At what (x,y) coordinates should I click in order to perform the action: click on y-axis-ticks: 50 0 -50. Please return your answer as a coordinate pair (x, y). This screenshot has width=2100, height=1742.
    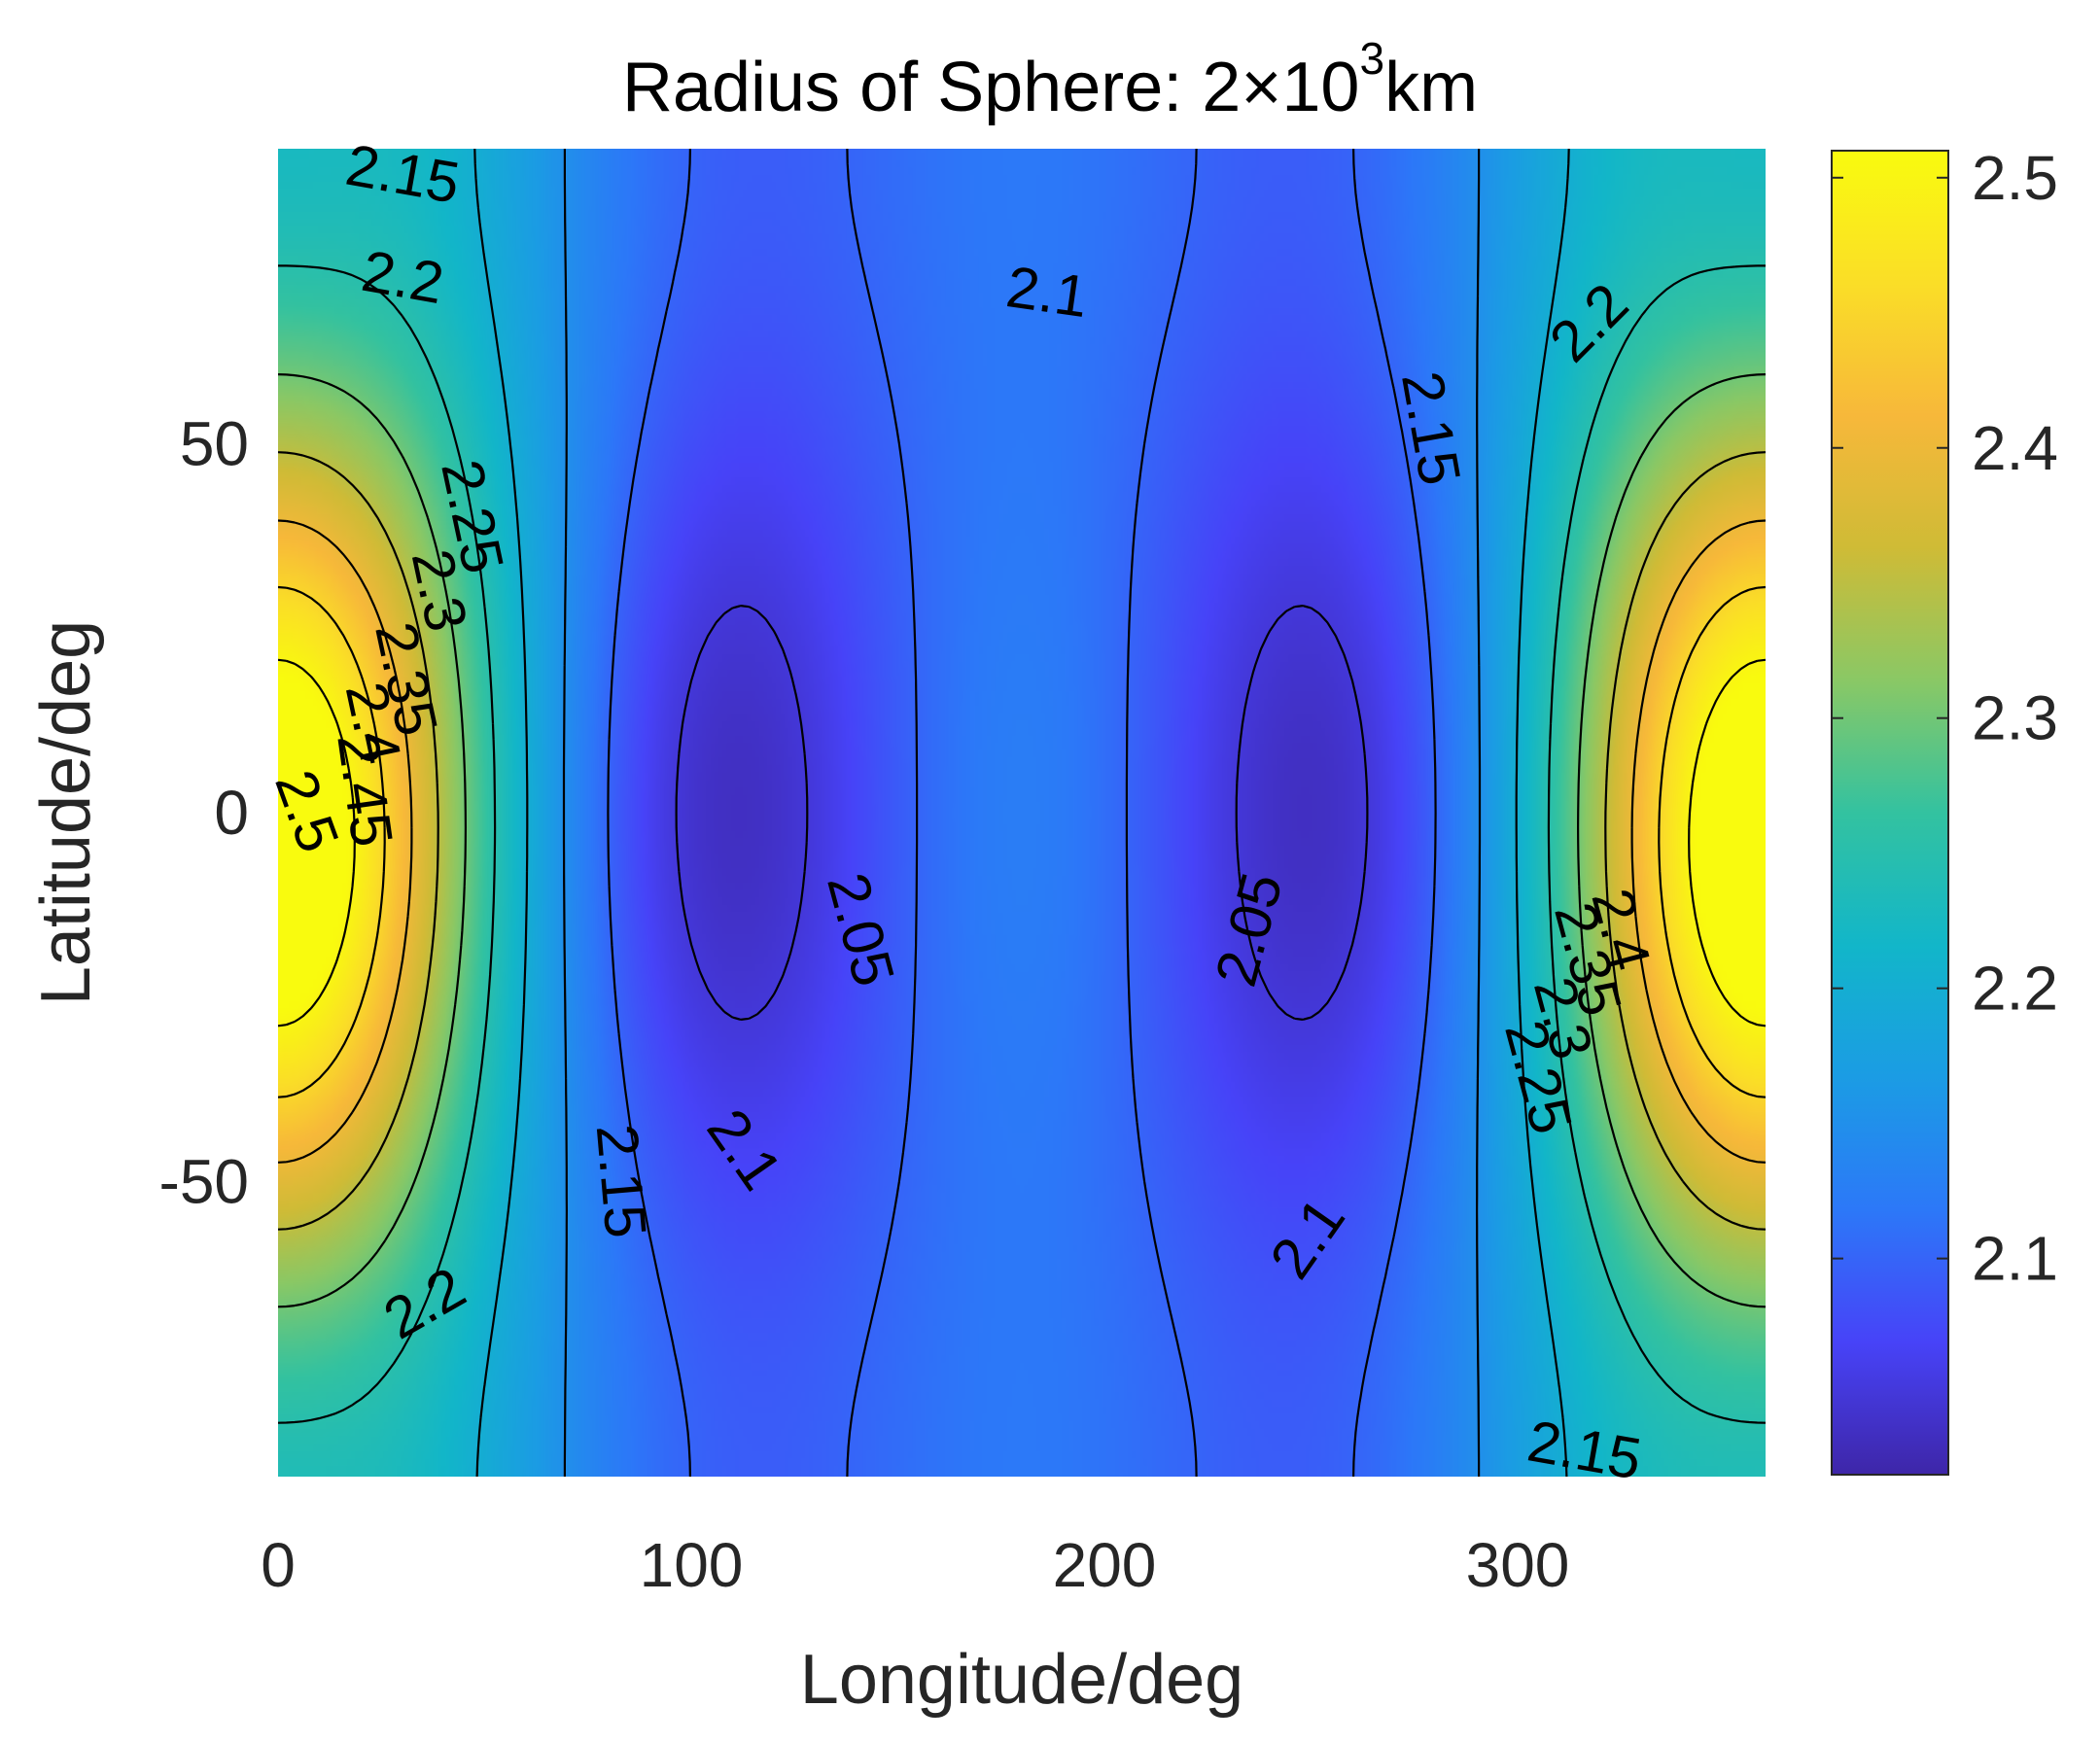
    Looking at the image, I should click on (204, 813).